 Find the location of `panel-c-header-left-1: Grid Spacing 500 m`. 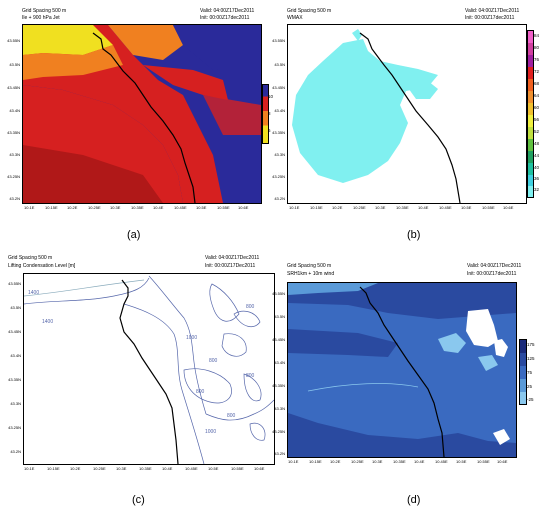

panel-c-header-left-1: Grid Spacing 500 m is located at coordinates (30, 258).